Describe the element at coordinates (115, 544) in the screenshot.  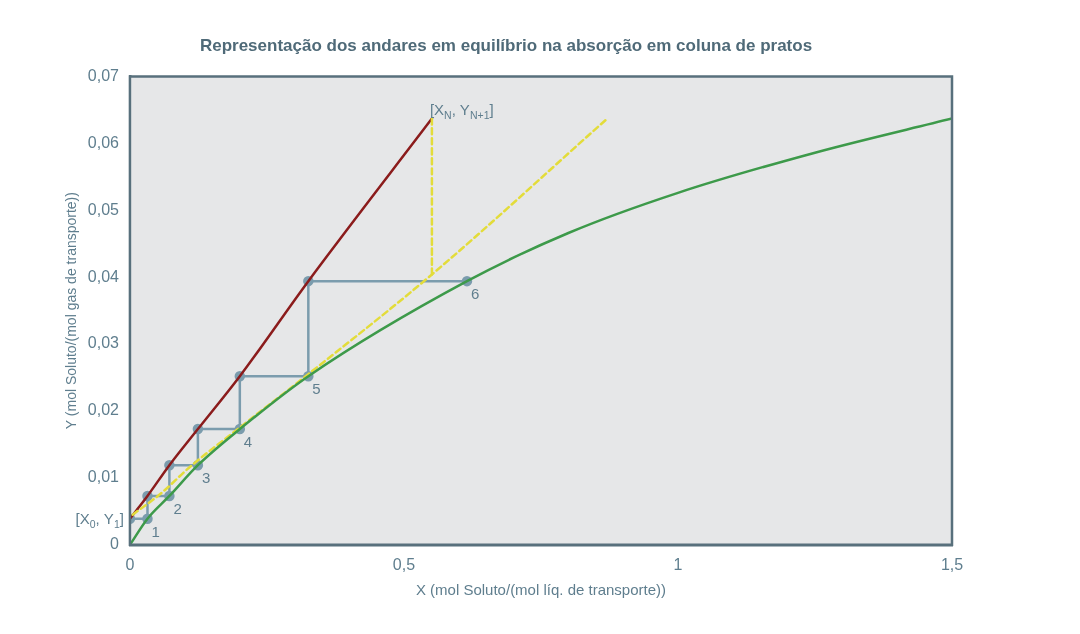
I see `y-tick-label: 0` at that location.